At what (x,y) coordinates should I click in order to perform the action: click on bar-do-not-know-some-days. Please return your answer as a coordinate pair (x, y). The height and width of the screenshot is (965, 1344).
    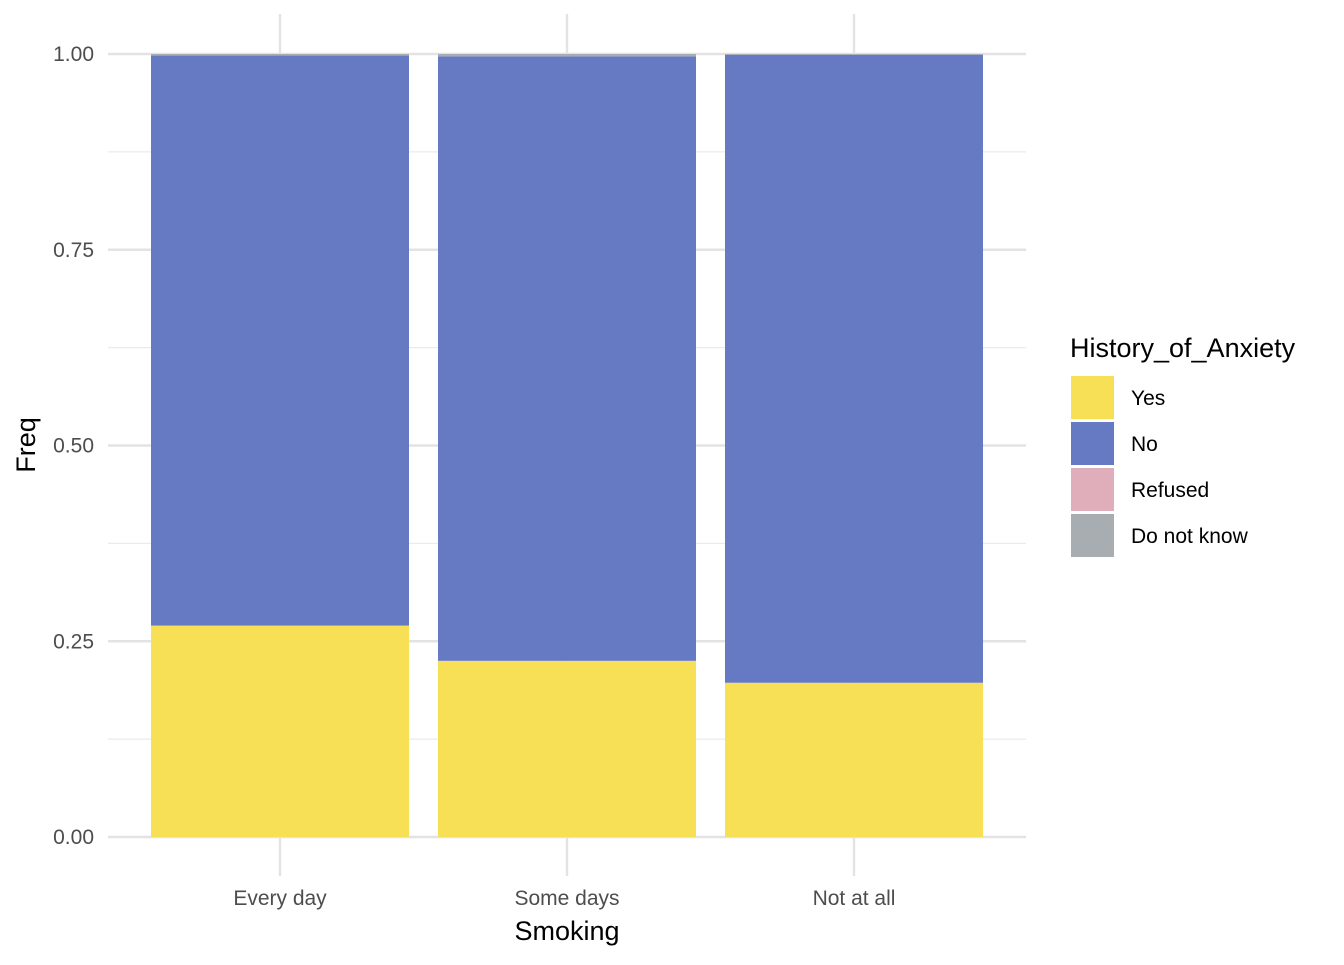
    Looking at the image, I should click on (567, 55).